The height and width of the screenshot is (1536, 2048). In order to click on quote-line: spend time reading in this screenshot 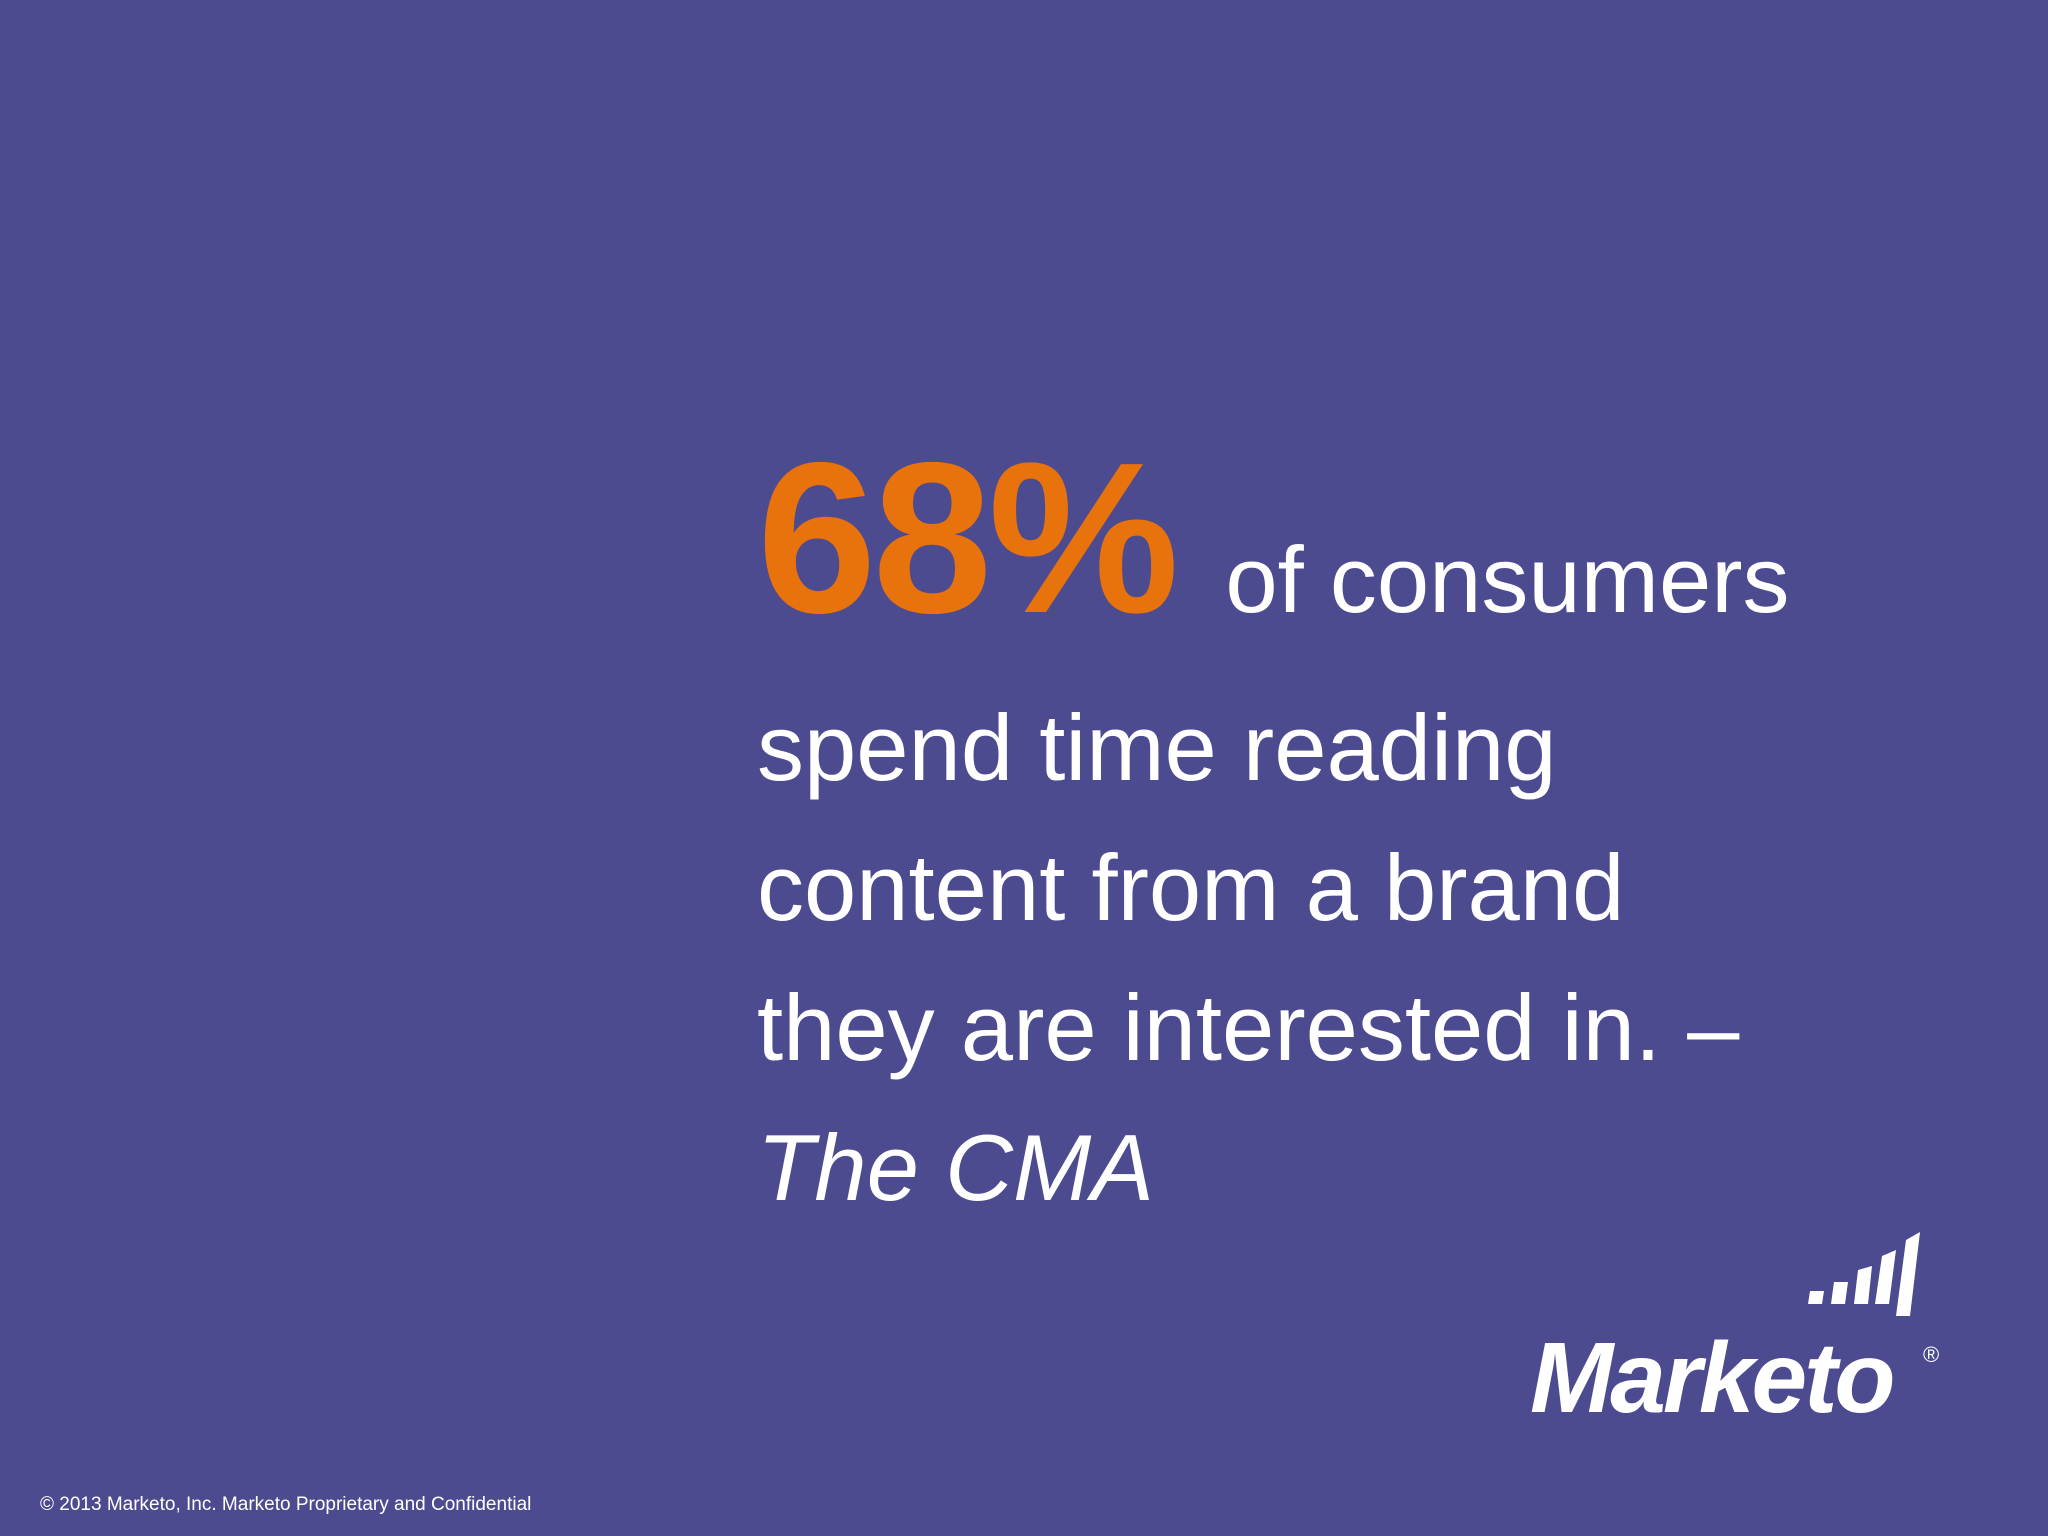, I will do `click(1157, 747)`.